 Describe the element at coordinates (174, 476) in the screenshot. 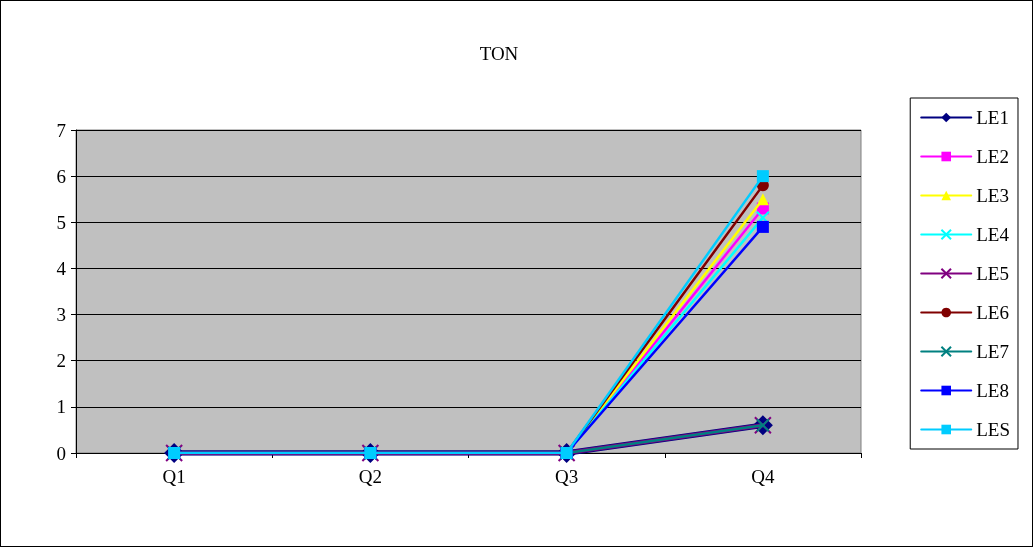

I see `x-tick-label: Q1` at that location.